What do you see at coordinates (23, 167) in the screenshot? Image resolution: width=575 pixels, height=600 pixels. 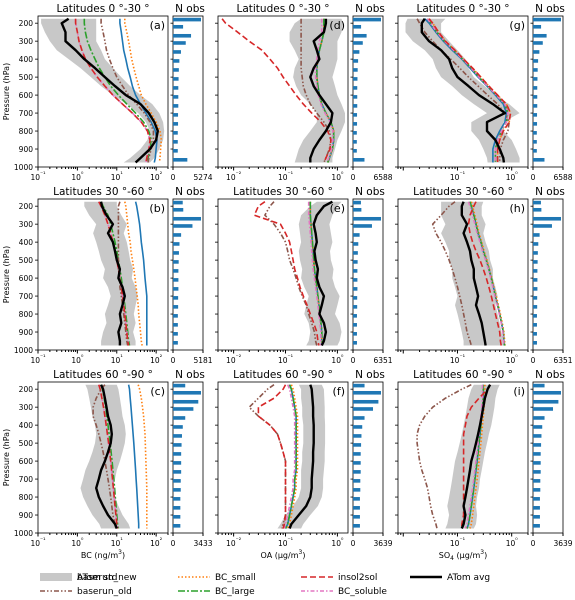 I see `y-tick-label: 1000` at bounding box center [23, 167].